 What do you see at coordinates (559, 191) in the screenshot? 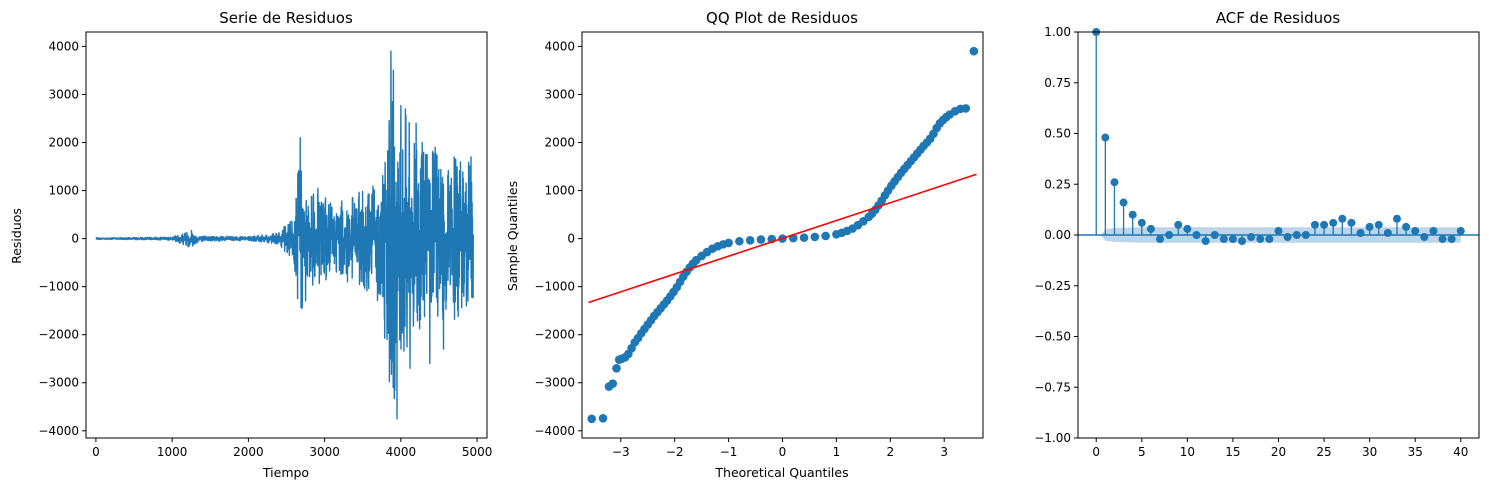
I see `qq-plot-ytick-label: 1000` at bounding box center [559, 191].